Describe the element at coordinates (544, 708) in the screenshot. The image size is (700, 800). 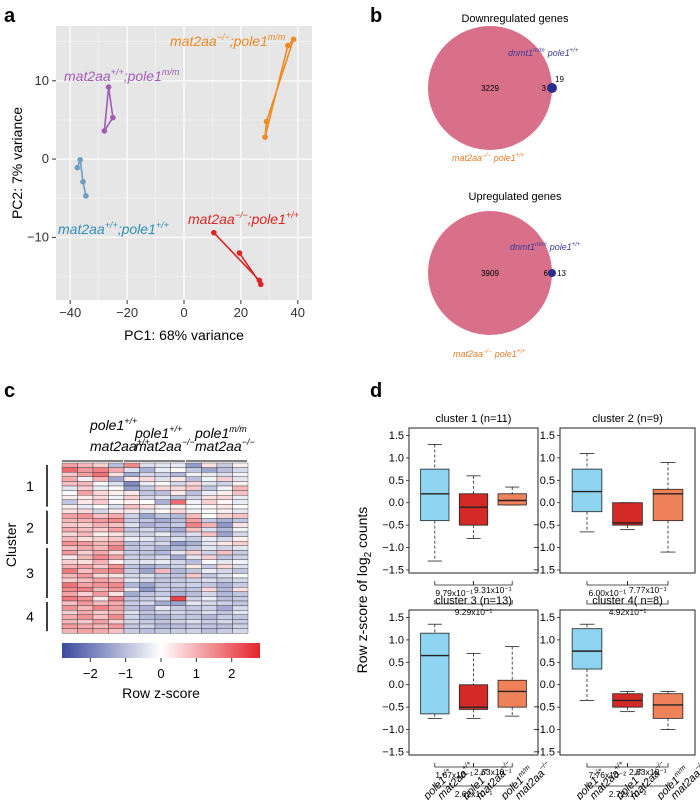
I see `boxplot-y-tick-label: −0.5` at that location.